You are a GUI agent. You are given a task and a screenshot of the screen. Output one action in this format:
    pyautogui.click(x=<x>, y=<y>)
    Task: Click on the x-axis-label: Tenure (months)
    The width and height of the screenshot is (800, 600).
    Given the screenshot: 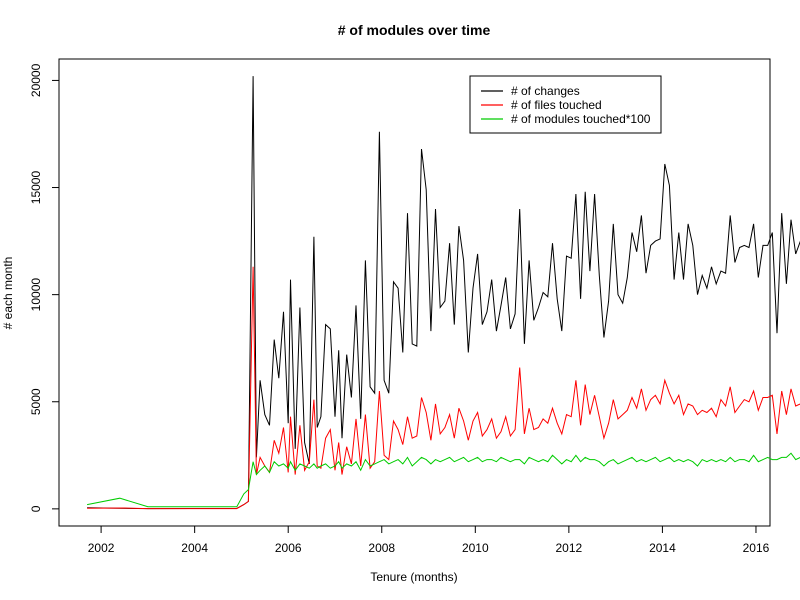 What is the action you would take?
    pyautogui.click(x=413, y=577)
    